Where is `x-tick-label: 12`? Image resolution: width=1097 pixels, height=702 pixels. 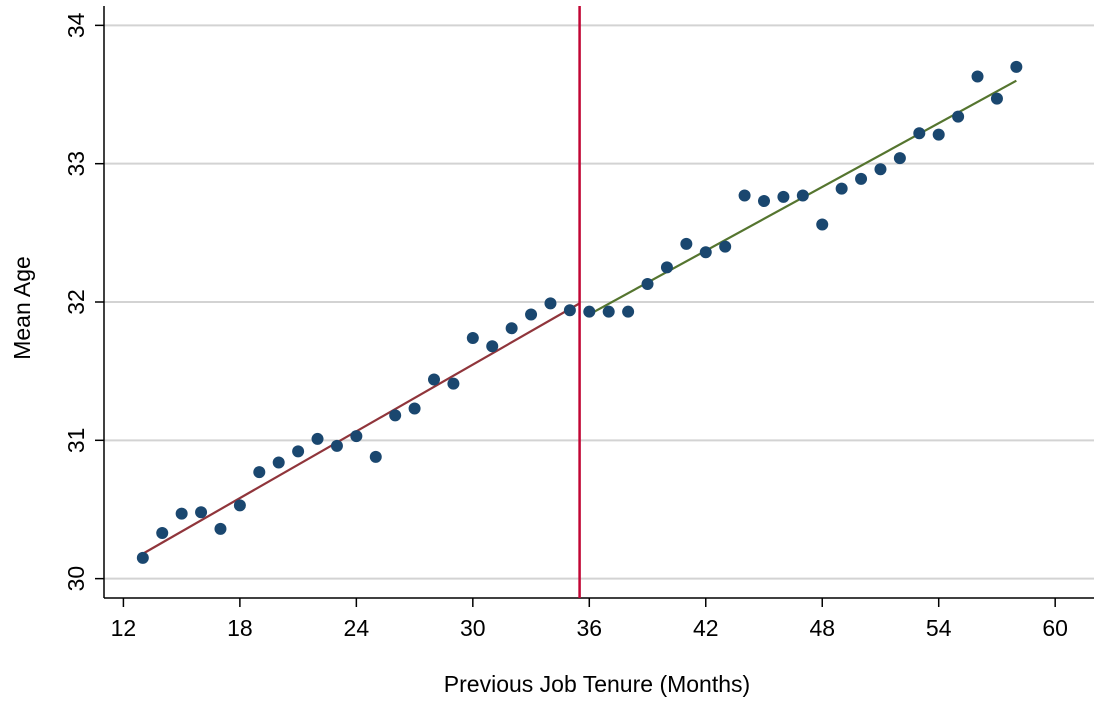 x-tick-label: 12 is located at coordinates (124, 628).